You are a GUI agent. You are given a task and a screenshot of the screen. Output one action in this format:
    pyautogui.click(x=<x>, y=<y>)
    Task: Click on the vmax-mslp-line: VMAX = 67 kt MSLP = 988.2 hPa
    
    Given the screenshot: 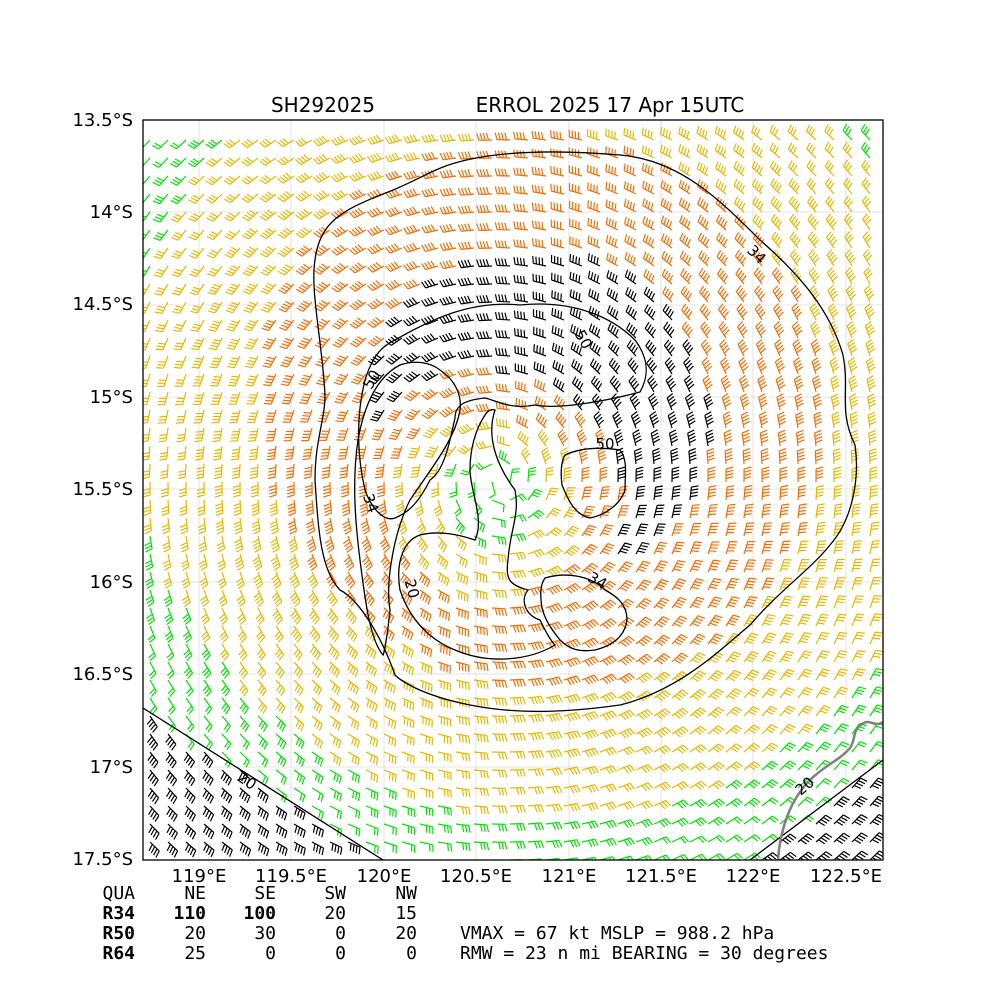 What is the action you would take?
    pyautogui.click(x=617, y=933)
    